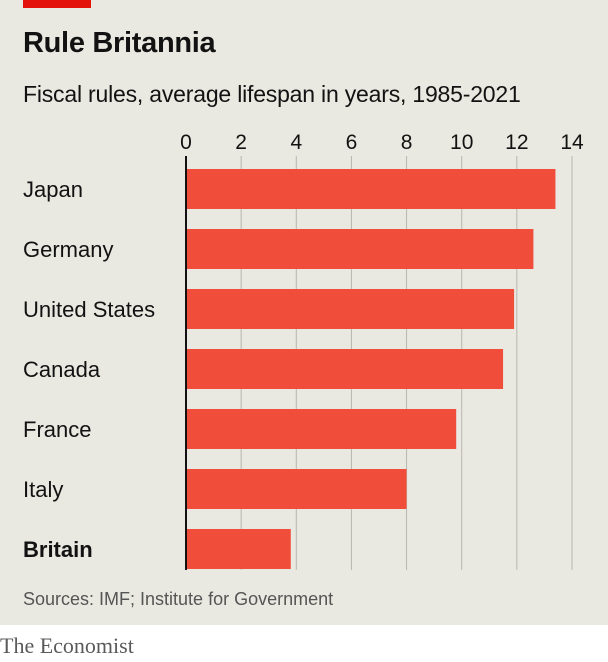 The width and height of the screenshot is (608, 662). Describe the element at coordinates (178, 599) in the screenshot. I see `source-note: Sources: IMF; Institute for Government` at that location.